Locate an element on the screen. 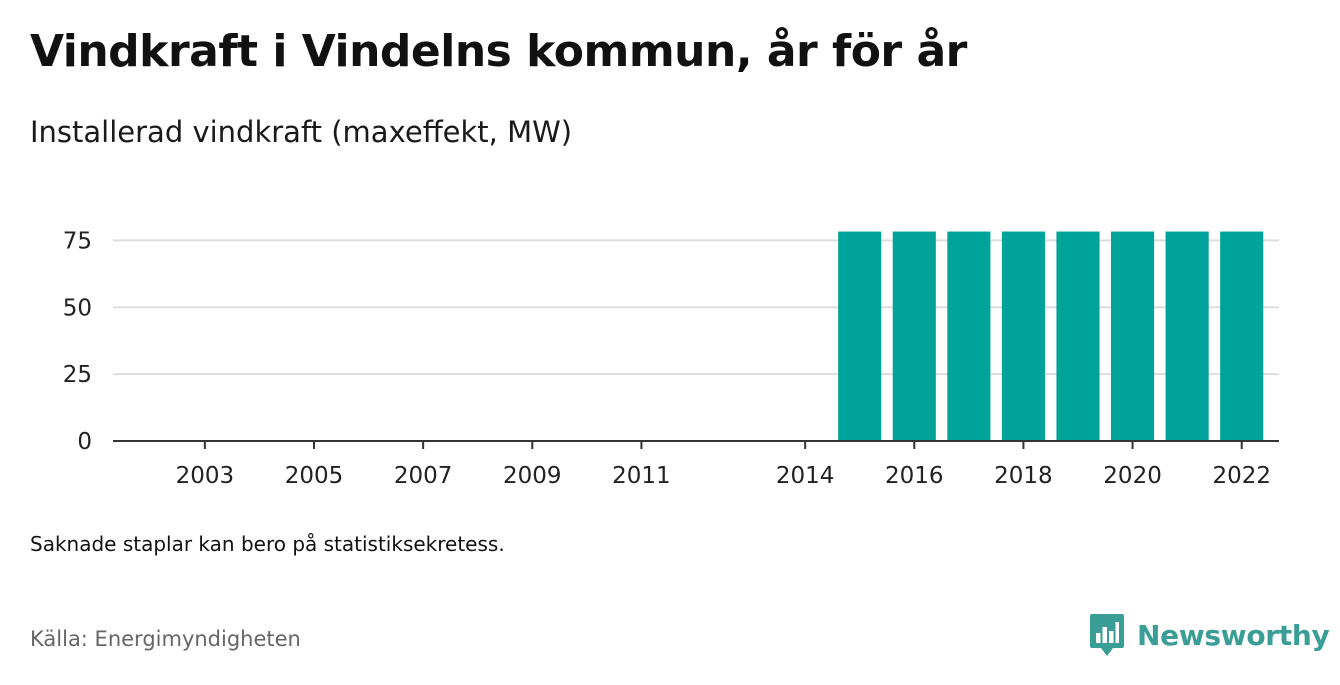 This screenshot has height=685, width=1340. brand-logo: Newsworthy is located at coordinates (1209, 635).